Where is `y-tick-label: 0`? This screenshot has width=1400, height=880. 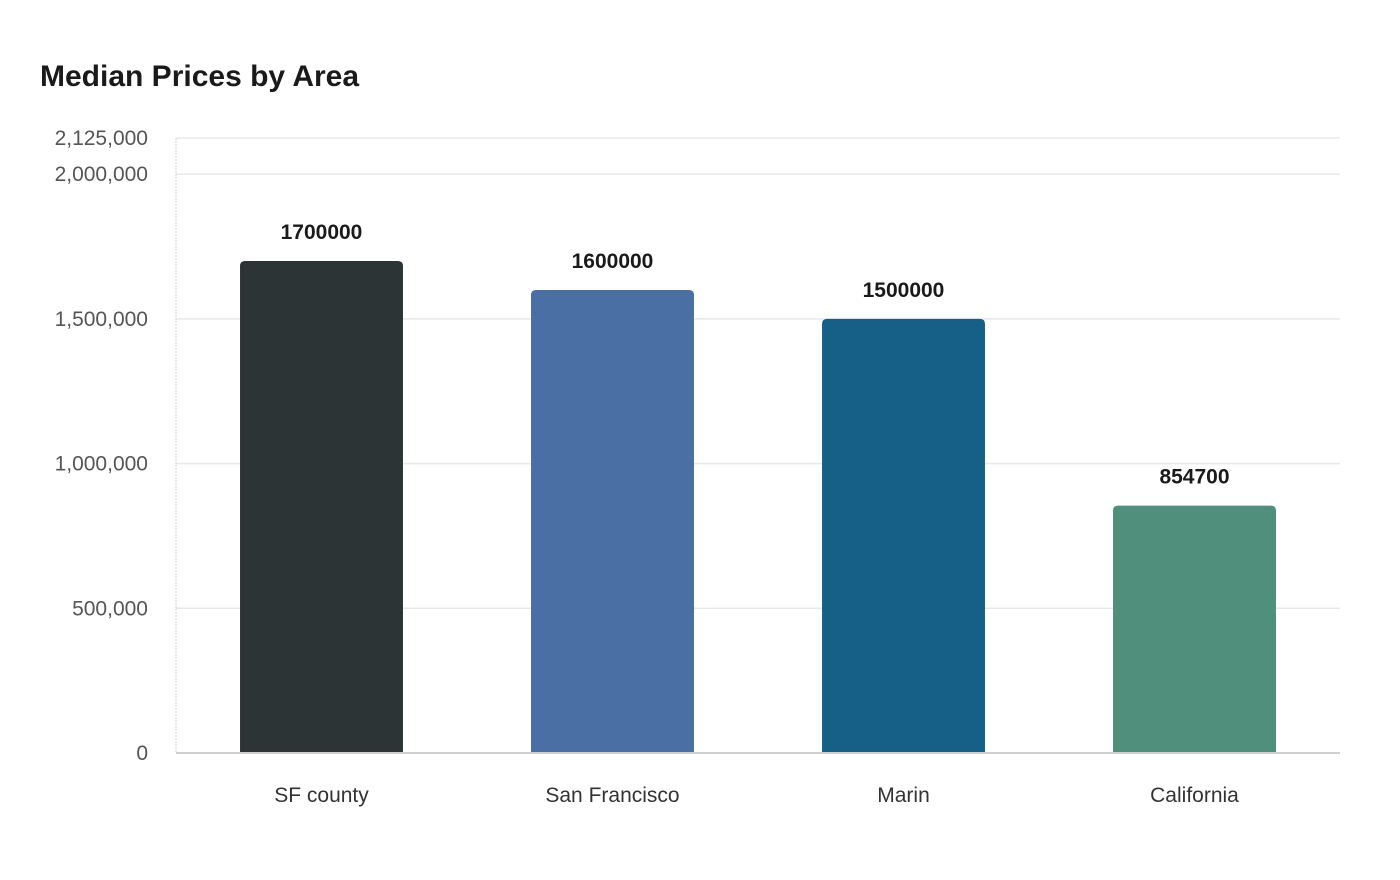
y-tick-label: 0 is located at coordinates (142, 753).